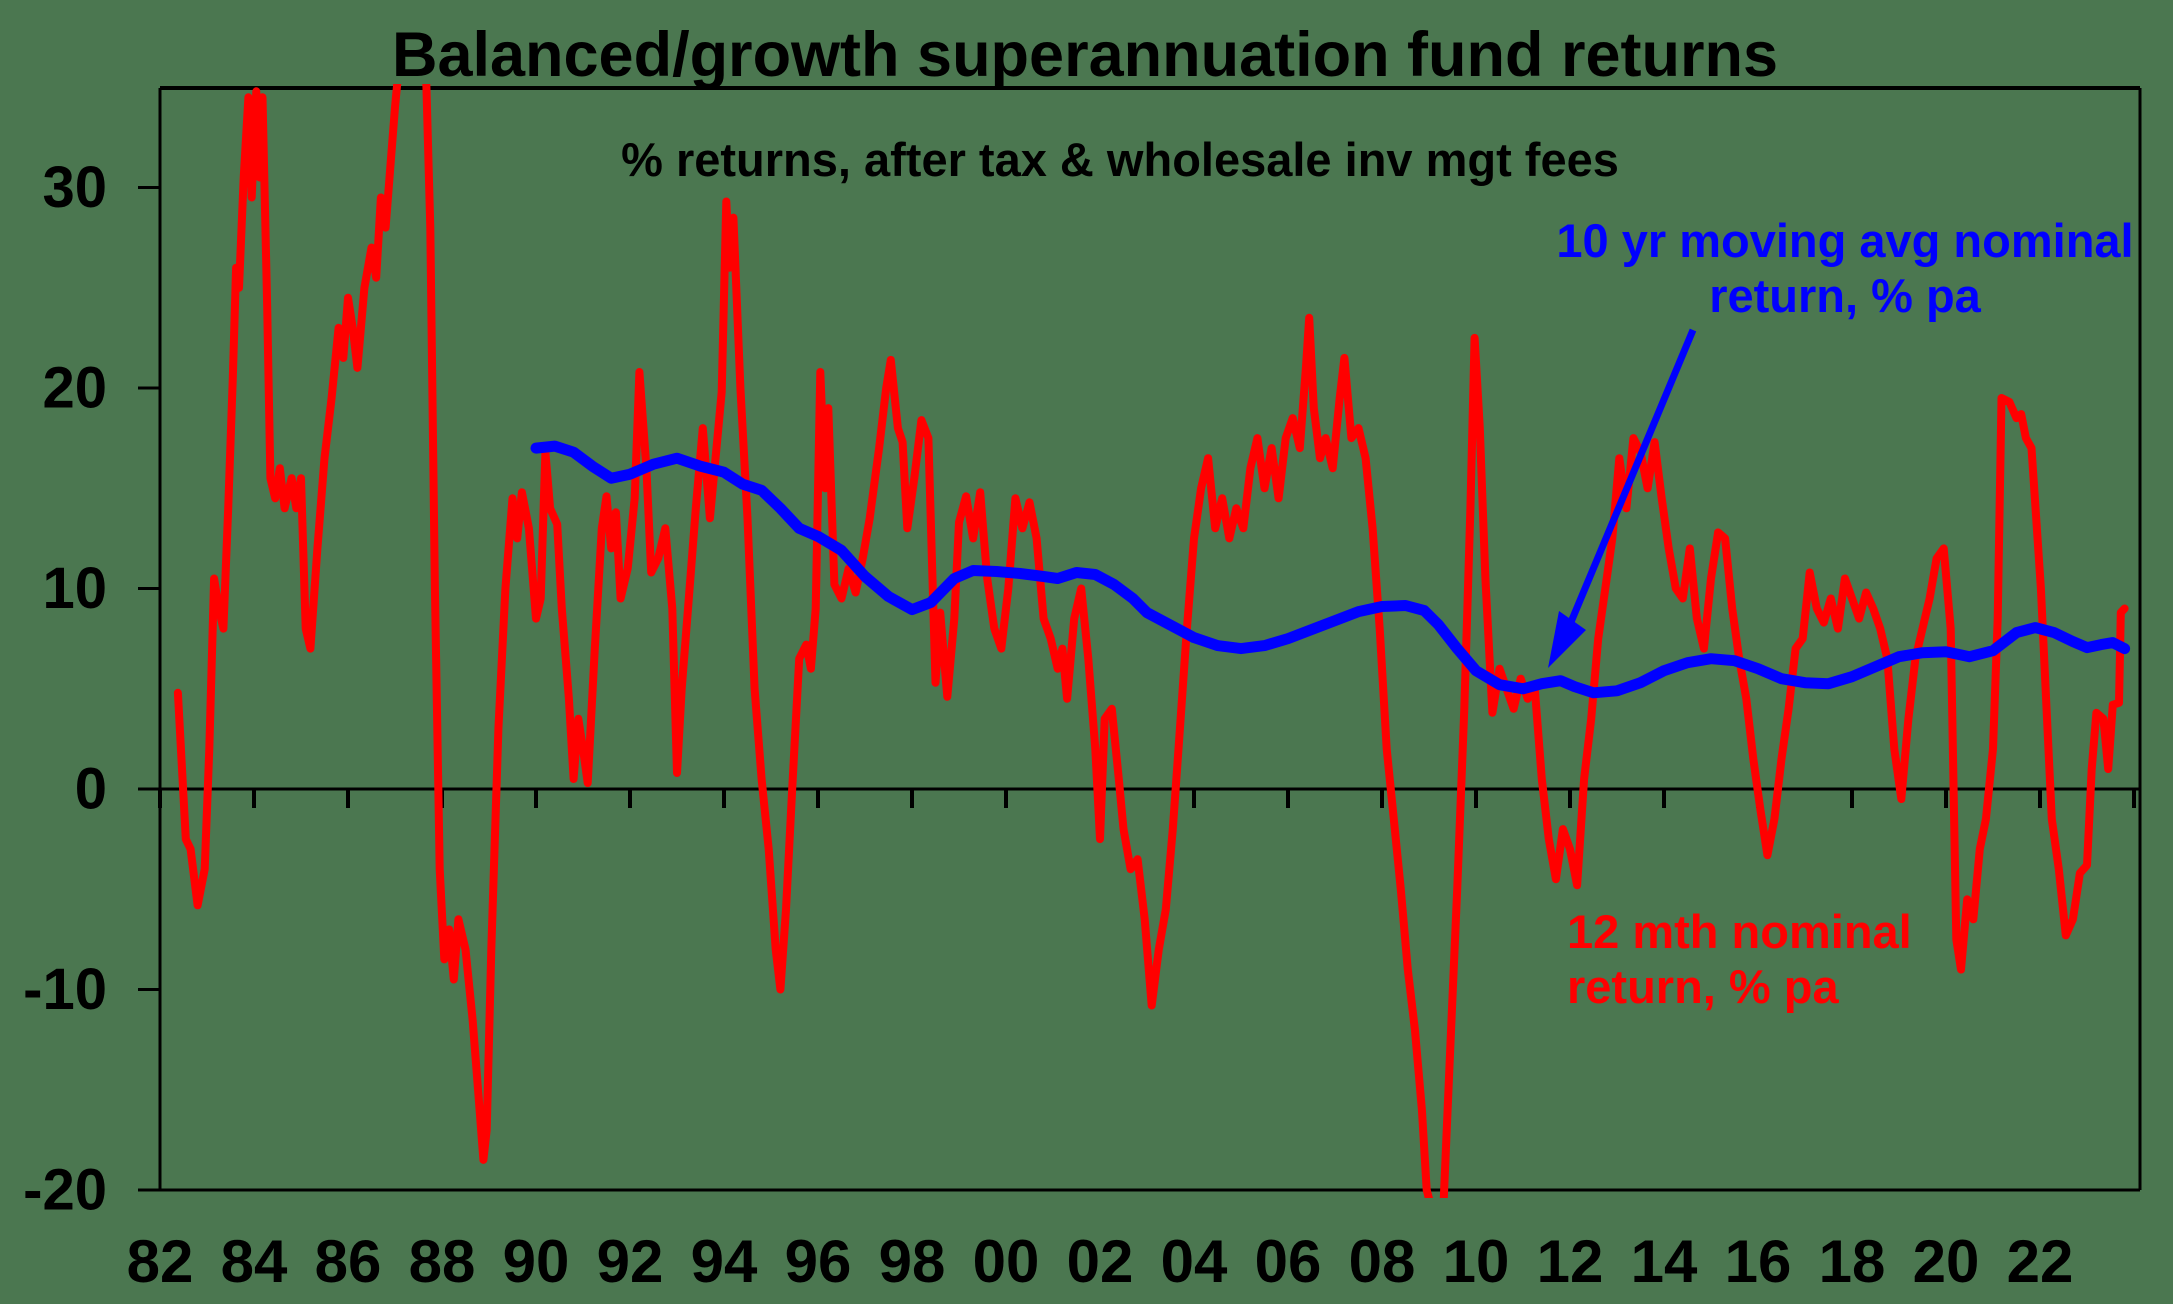 The width and height of the screenshot is (2173, 1304). Describe the element at coordinates (65, 989) in the screenshot. I see `y-tick-label: -10` at that location.